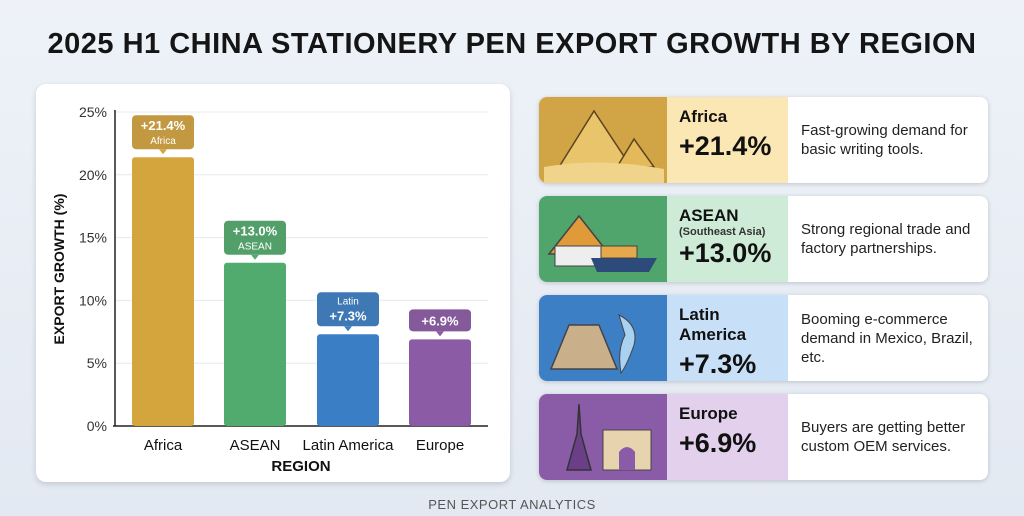 The height and width of the screenshot is (516, 1024). Describe the element at coordinates (725, 146) in the screenshot. I see `region-growth: +21.4%` at that location.